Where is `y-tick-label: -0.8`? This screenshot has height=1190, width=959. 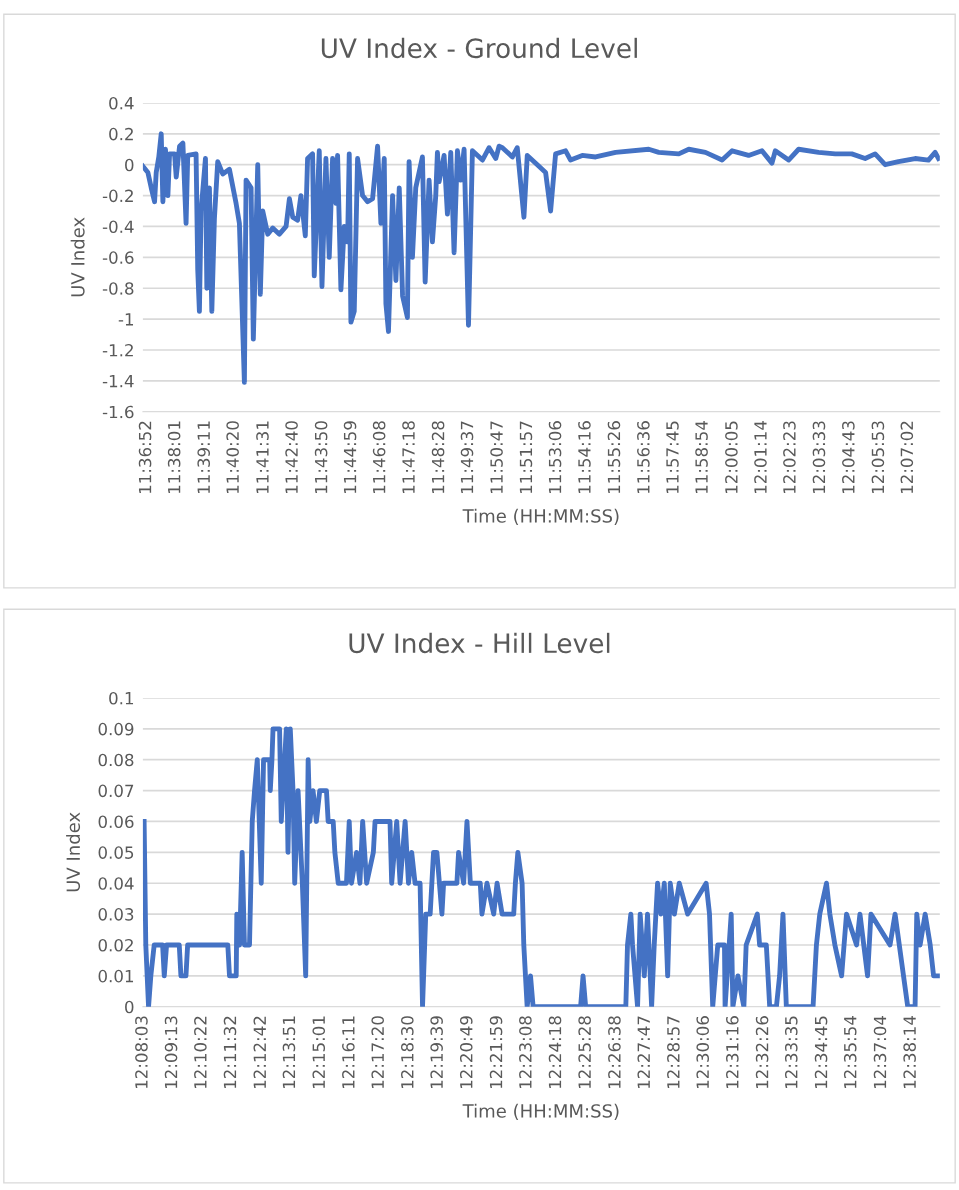
y-tick-label: -0.8 is located at coordinates (118, 288).